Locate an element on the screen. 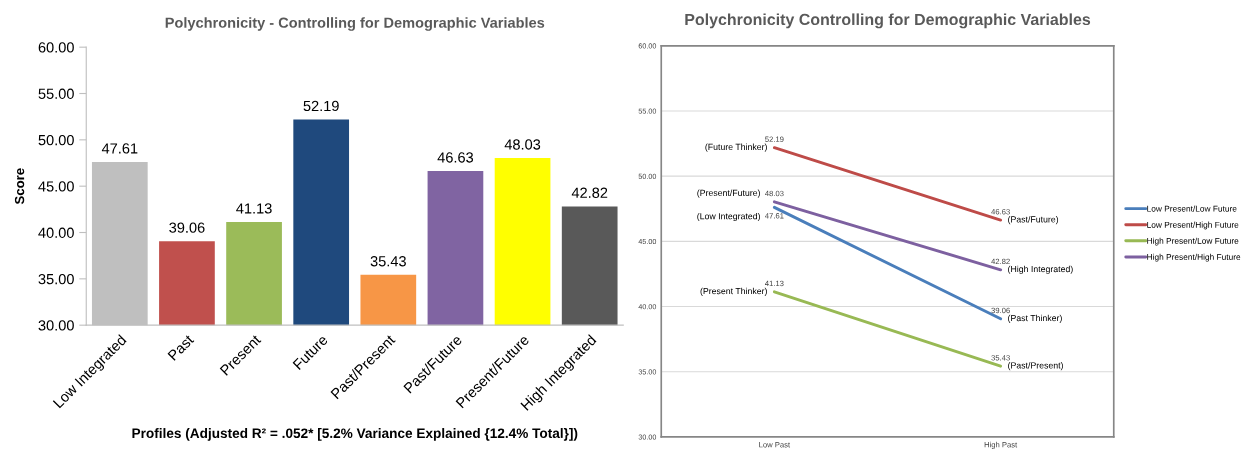  chart-title: Polychronicity Controlling for Demographic Variables is located at coordinates (888, 21).